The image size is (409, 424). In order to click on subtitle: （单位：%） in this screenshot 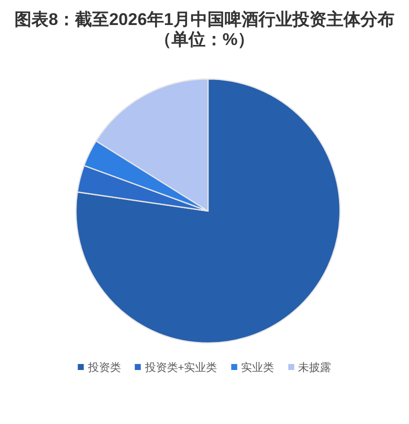, I will do `click(204, 39)`.